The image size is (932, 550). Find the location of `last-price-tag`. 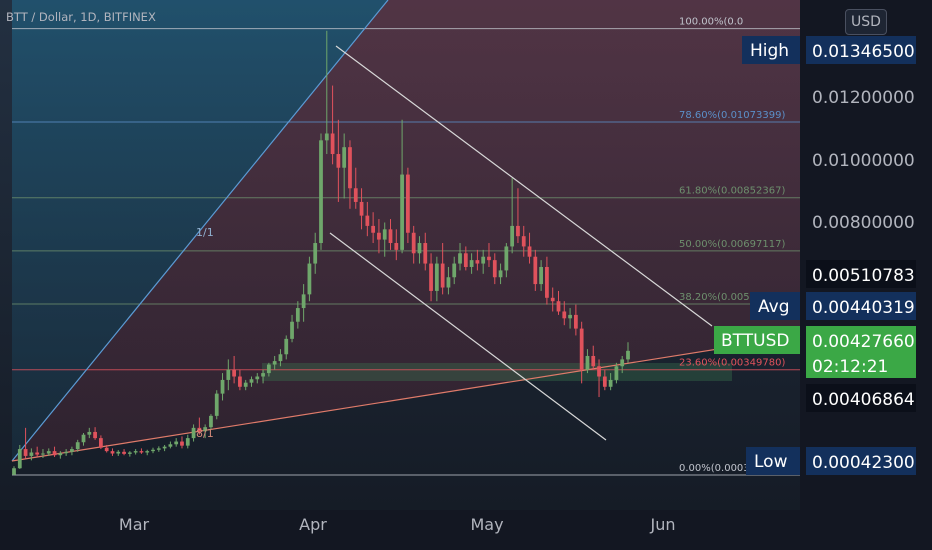

last-price-tag is located at coordinates (861, 352).